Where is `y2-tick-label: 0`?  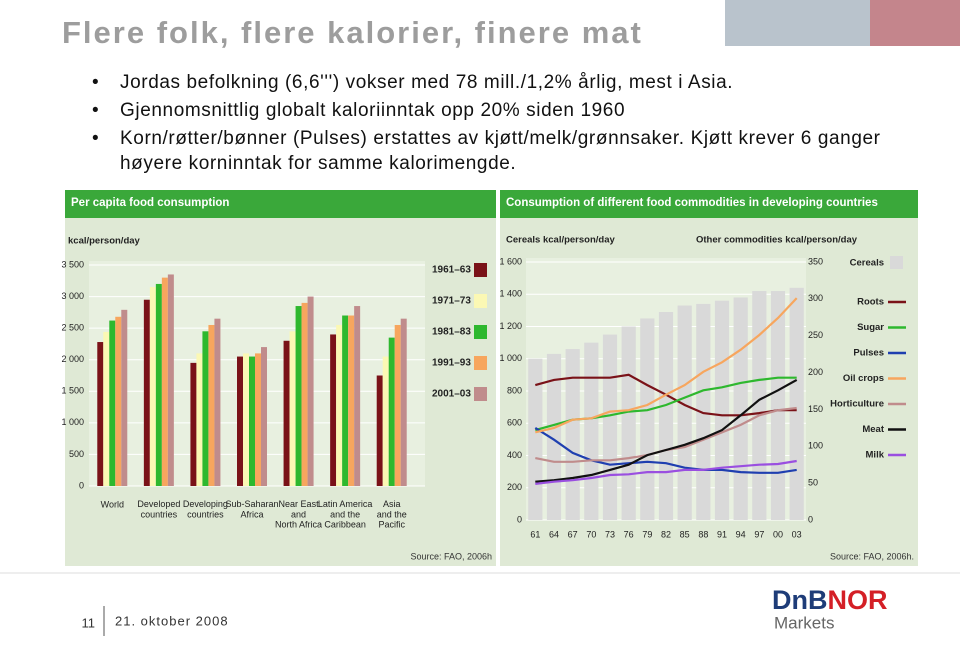 y2-tick-label: 0 is located at coordinates (810, 519).